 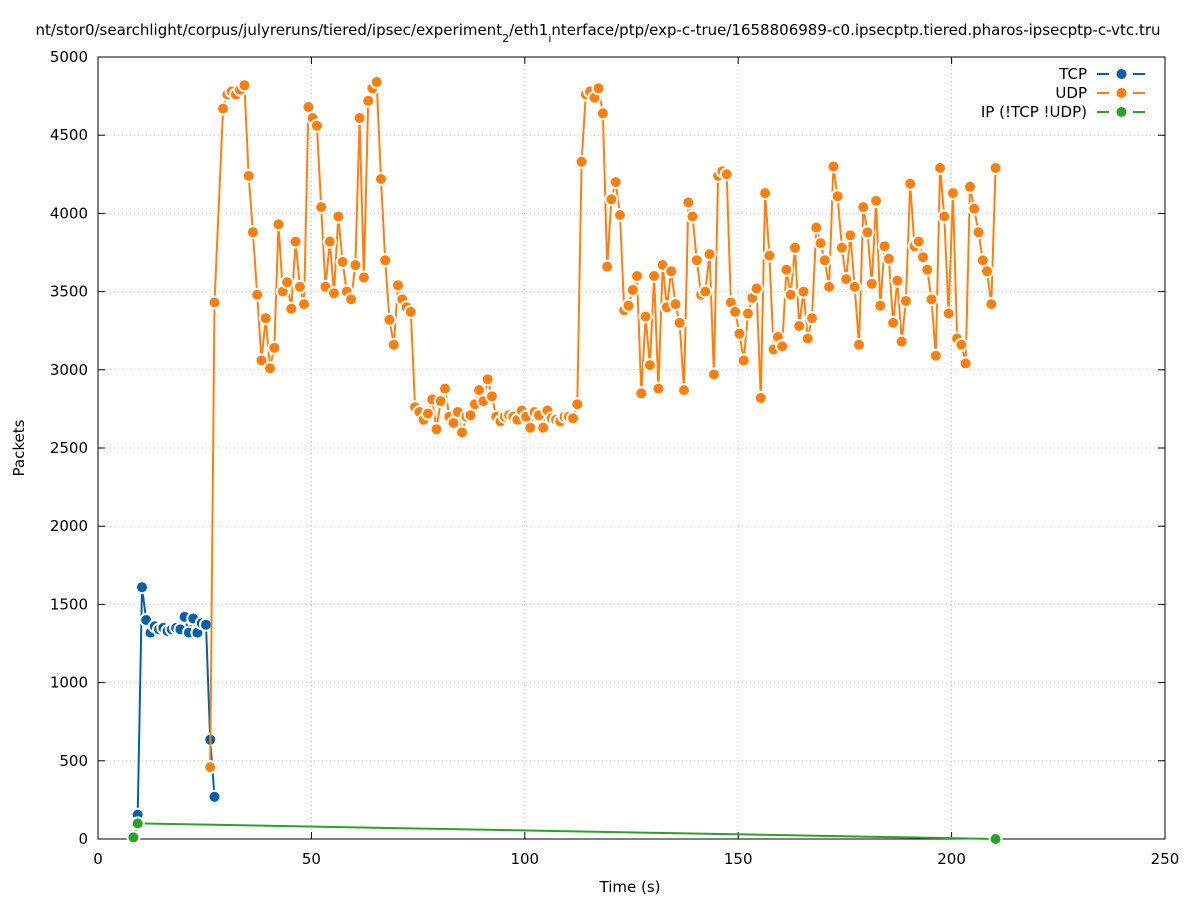 What do you see at coordinates (69, 370) in the screenshot?
I see `y-tick-label: 3000` at bounding box center [69, 370].